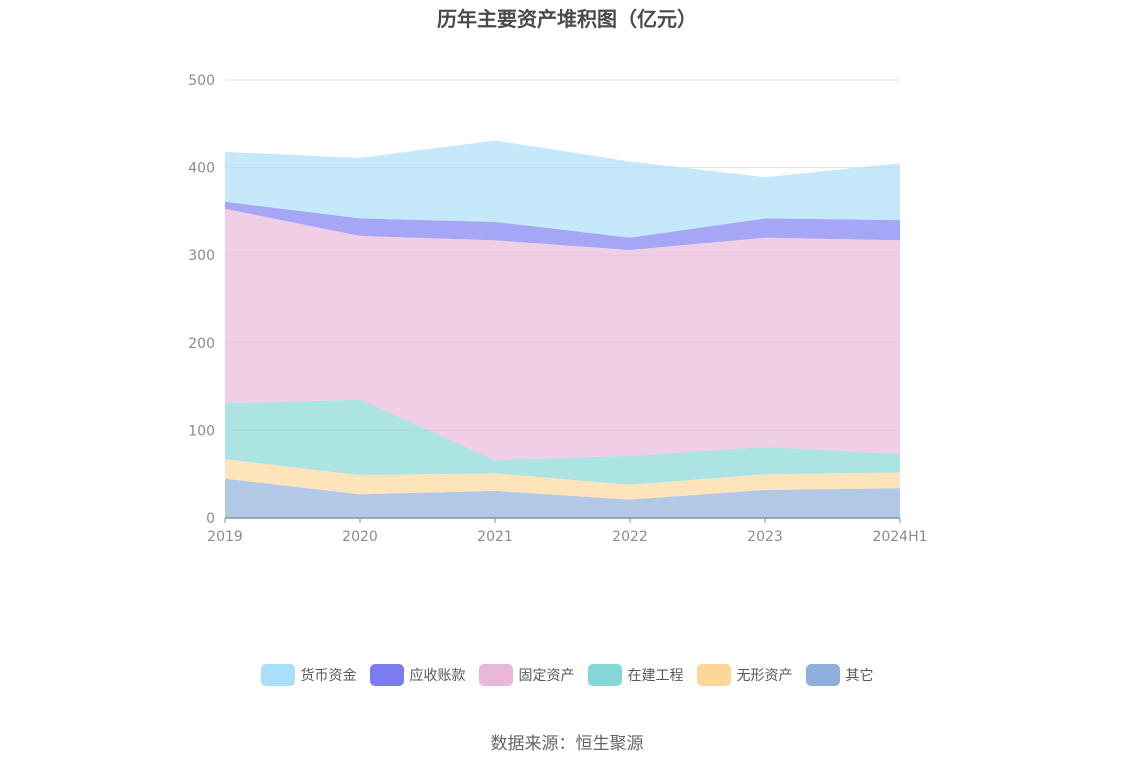 Image resolution: width=1134 pixels, height=766 pixels. What do you see at coordinates (630, 537) in the screenshot?
I see `x-tick-label: 2022` at bounding box center [630, 537].